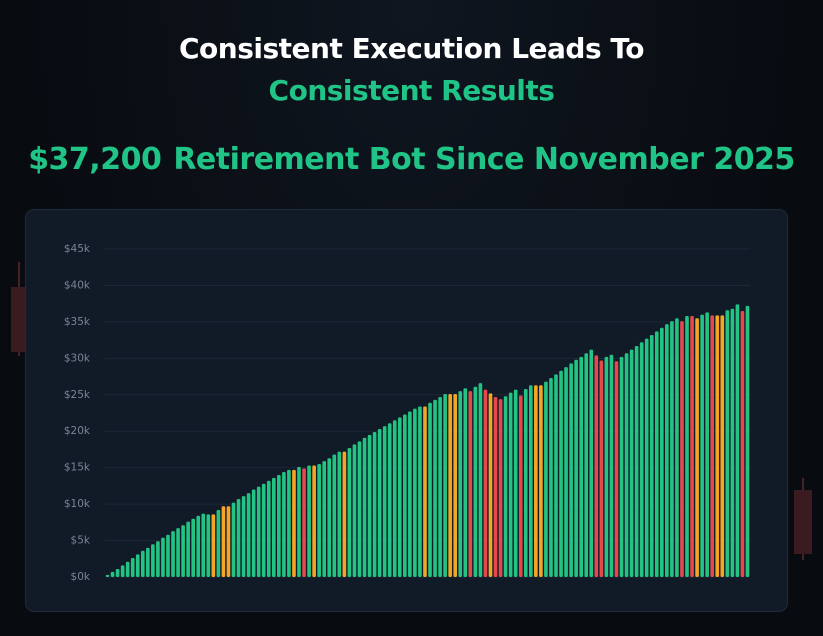 Image resolution: width=823 pixels, height=636 pixels. I want to click on y-tick-label: $5k, so click(81, 541).